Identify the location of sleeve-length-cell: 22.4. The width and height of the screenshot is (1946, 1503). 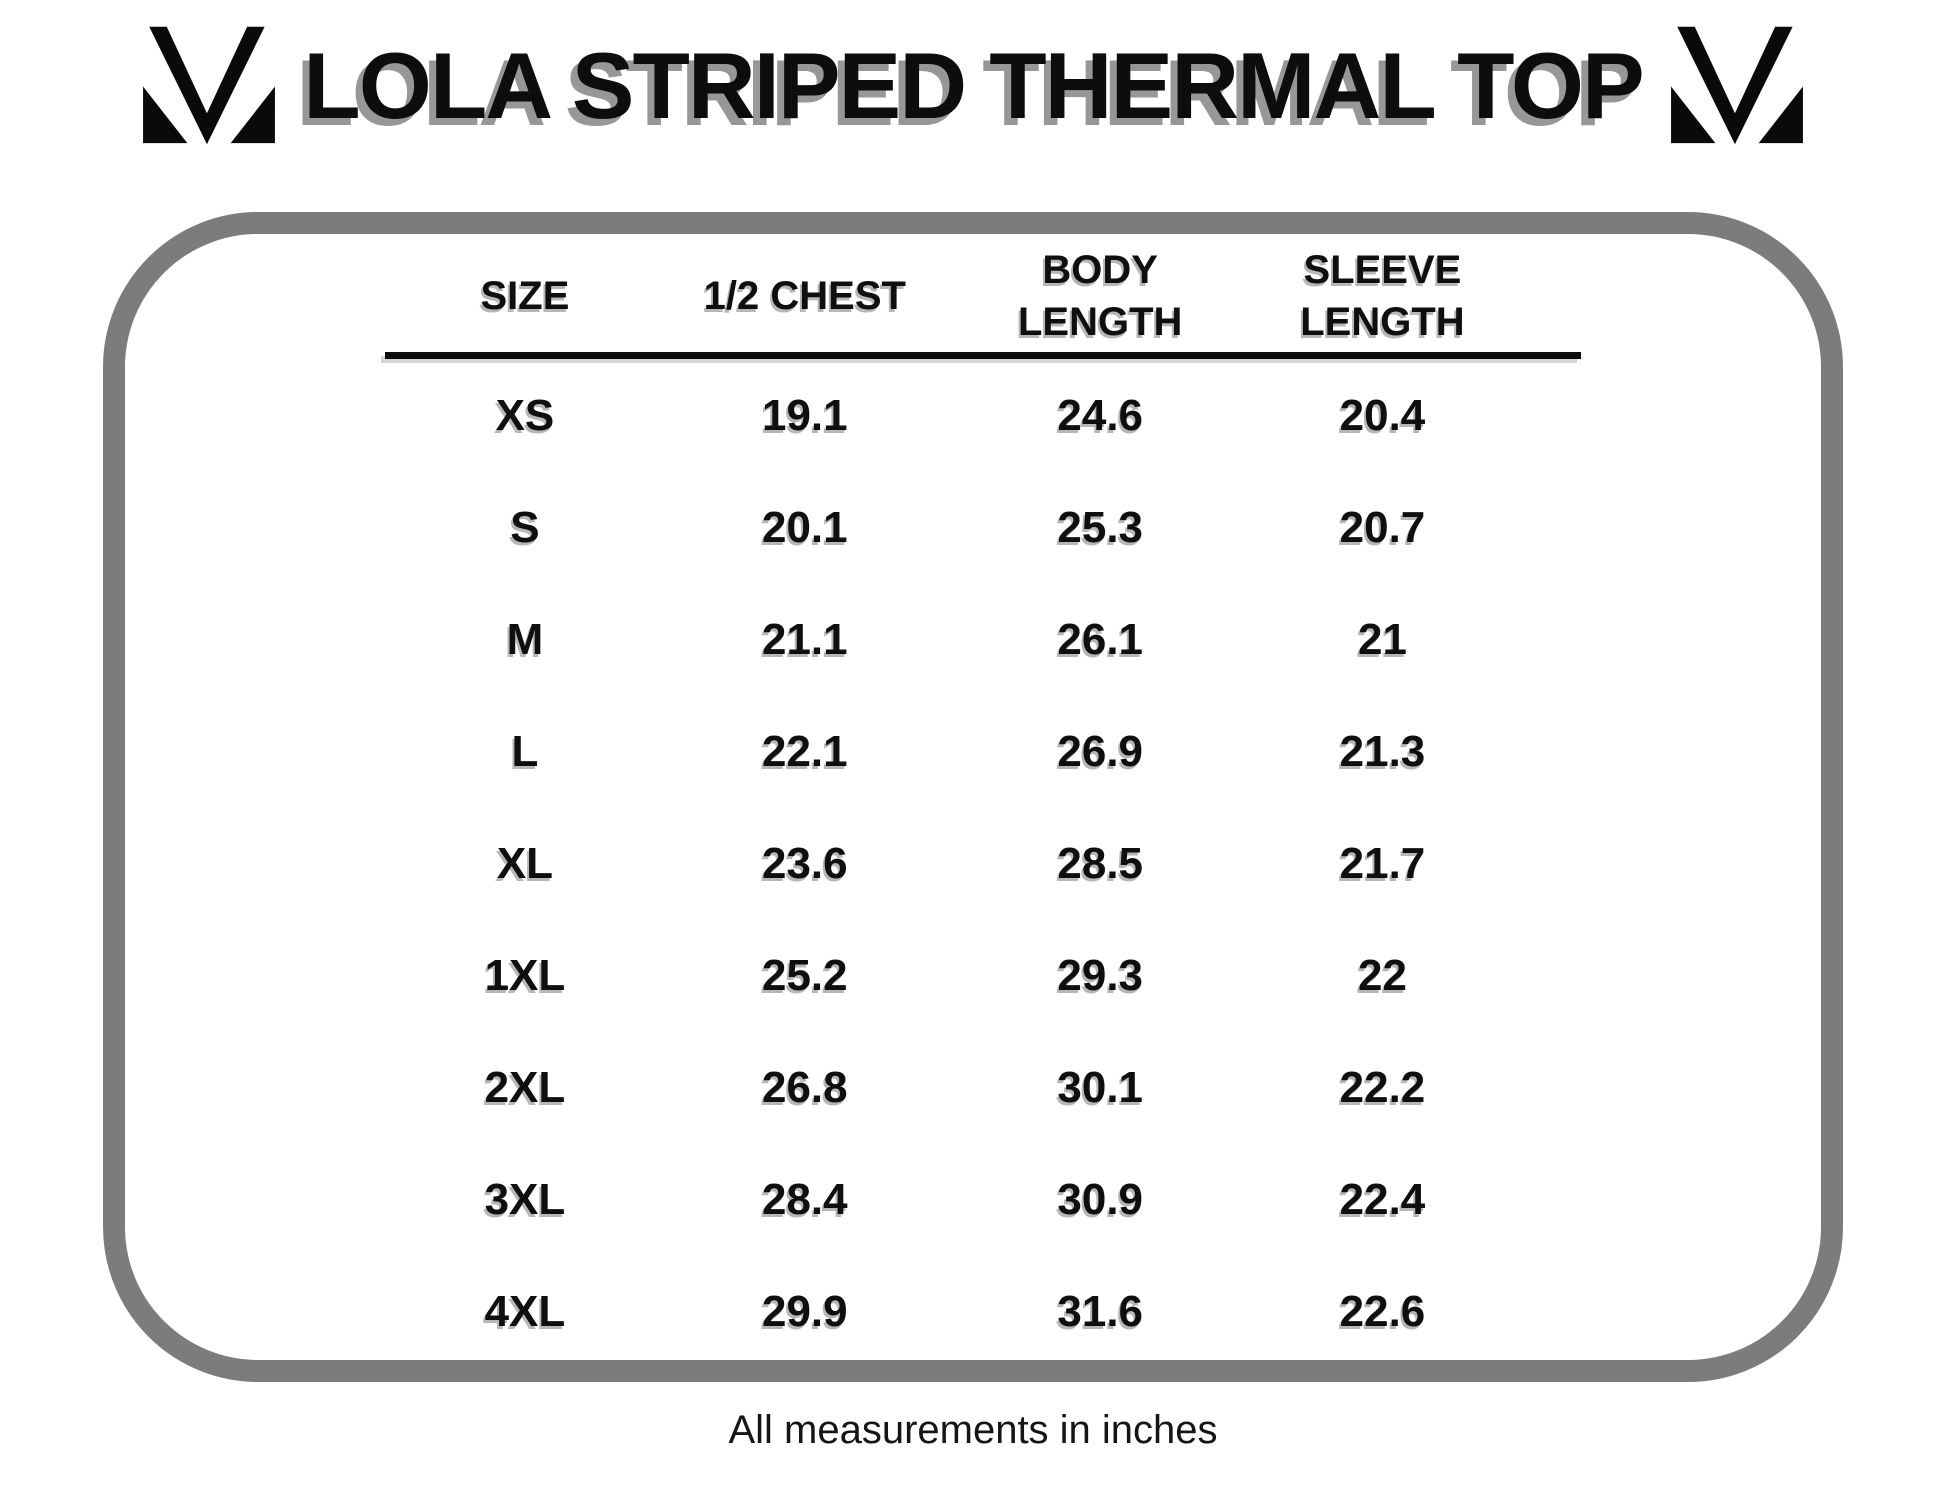
(1382, 1199).